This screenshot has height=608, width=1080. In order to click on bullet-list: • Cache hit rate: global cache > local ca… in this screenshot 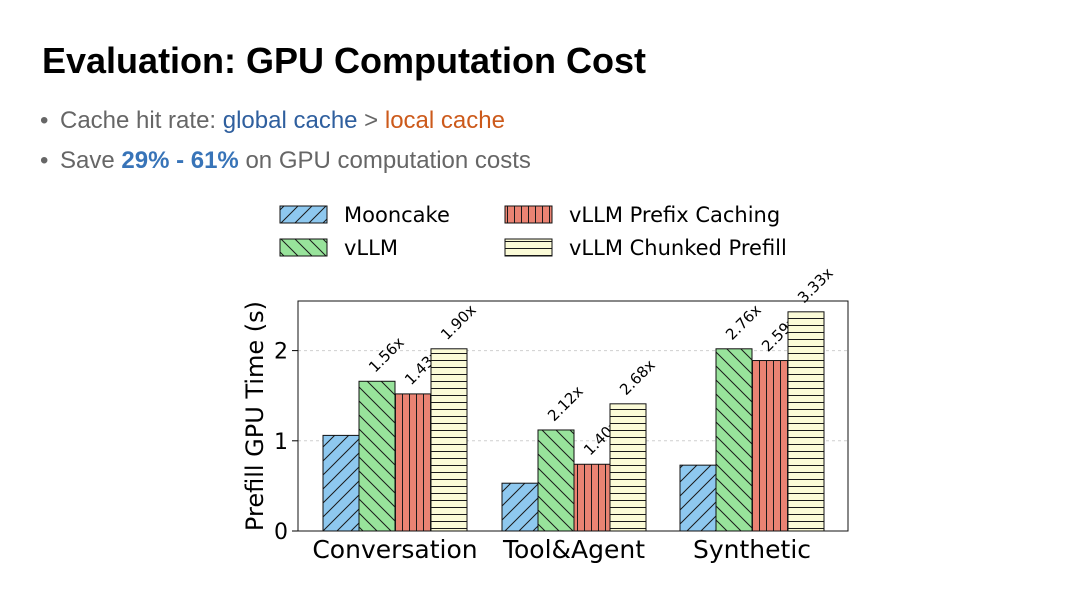, I will do `click(285, 141)`.